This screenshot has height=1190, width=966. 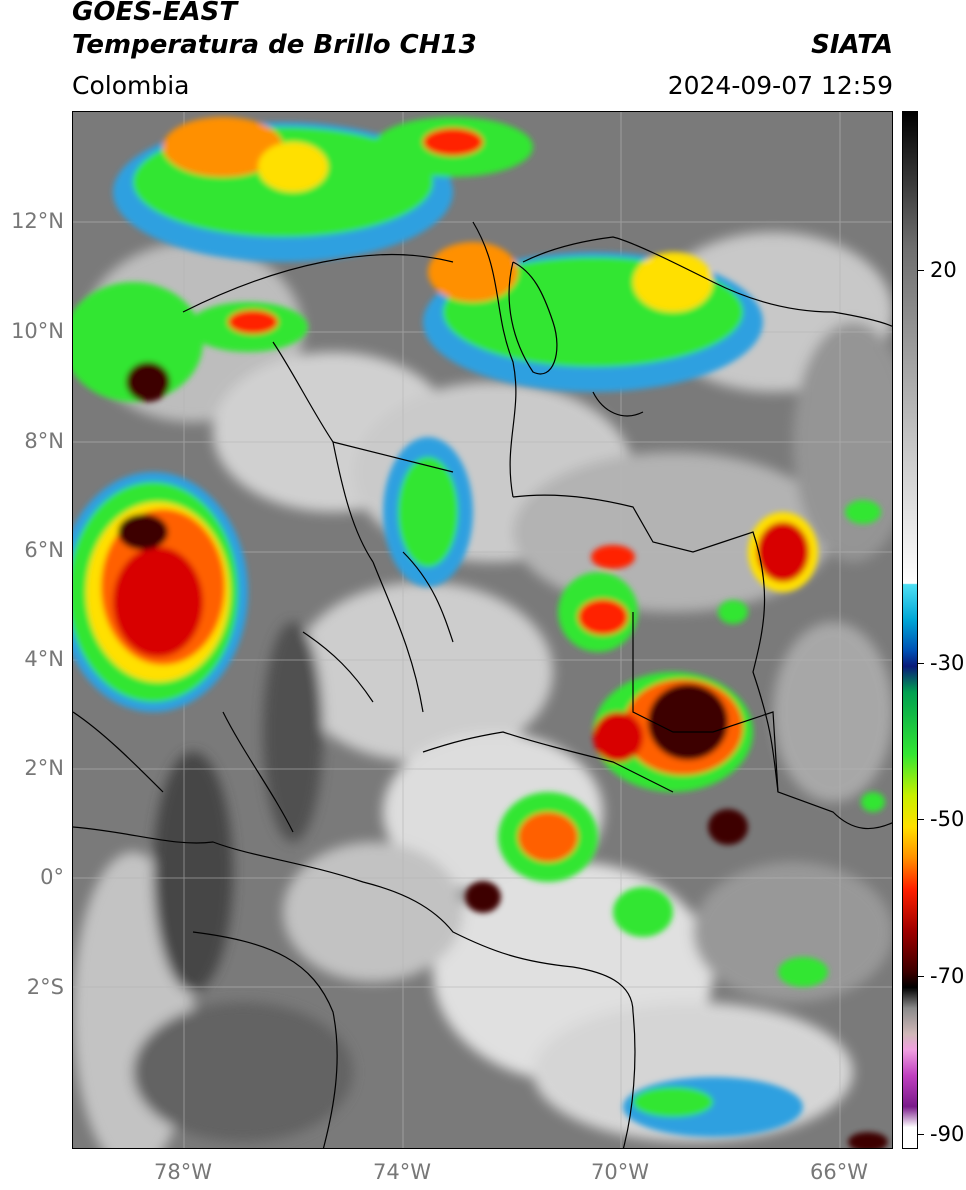 What do you see at coordinates (131, 85) in the screenshot?
I see `region-label: Colombia` at bounding box center [131, 85].